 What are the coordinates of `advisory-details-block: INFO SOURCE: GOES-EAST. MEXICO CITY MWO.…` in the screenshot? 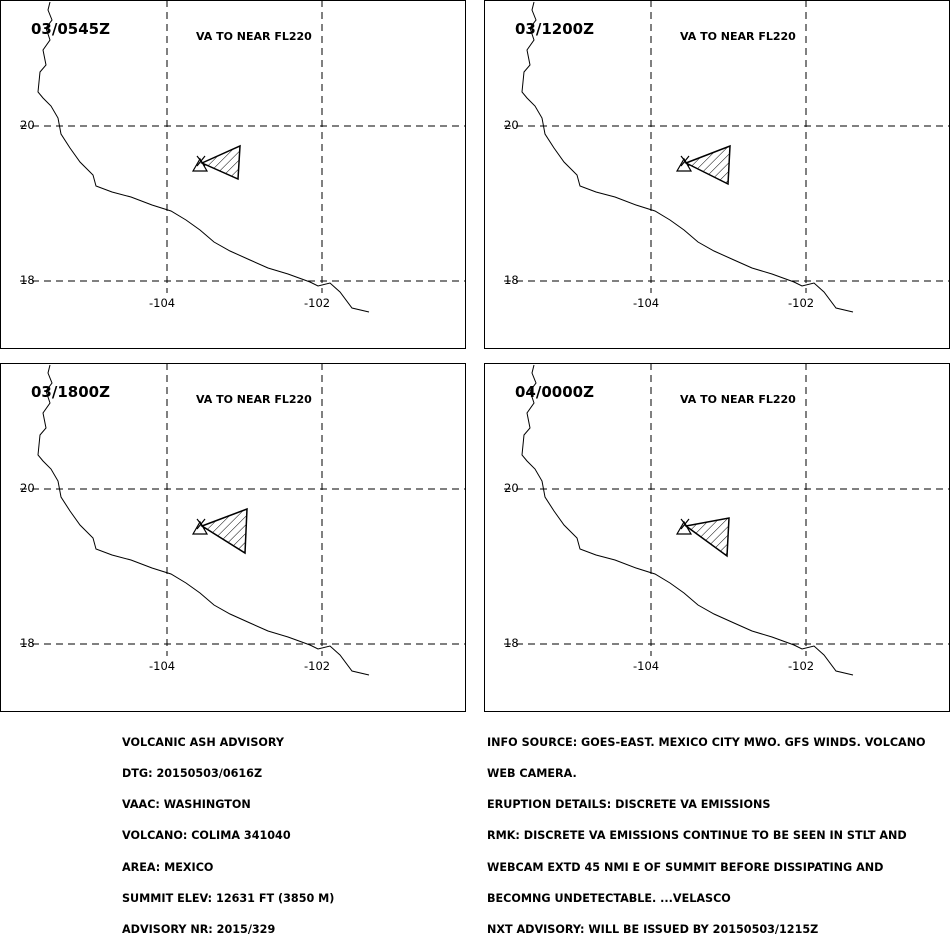 It's located at (706, 831).